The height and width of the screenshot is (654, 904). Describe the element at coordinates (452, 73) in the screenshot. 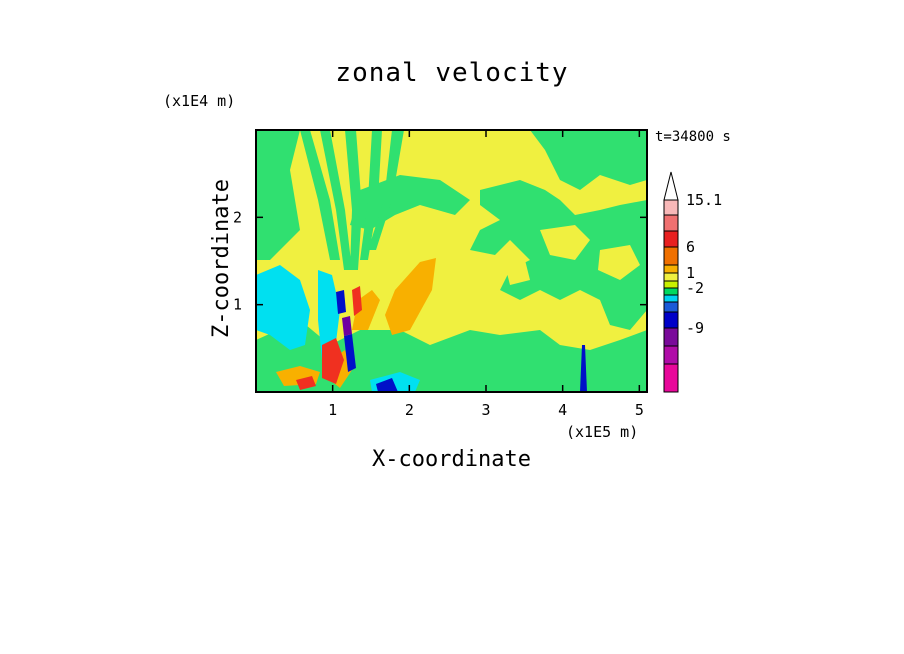

I see `chart-title: zonal velocity` at that location.